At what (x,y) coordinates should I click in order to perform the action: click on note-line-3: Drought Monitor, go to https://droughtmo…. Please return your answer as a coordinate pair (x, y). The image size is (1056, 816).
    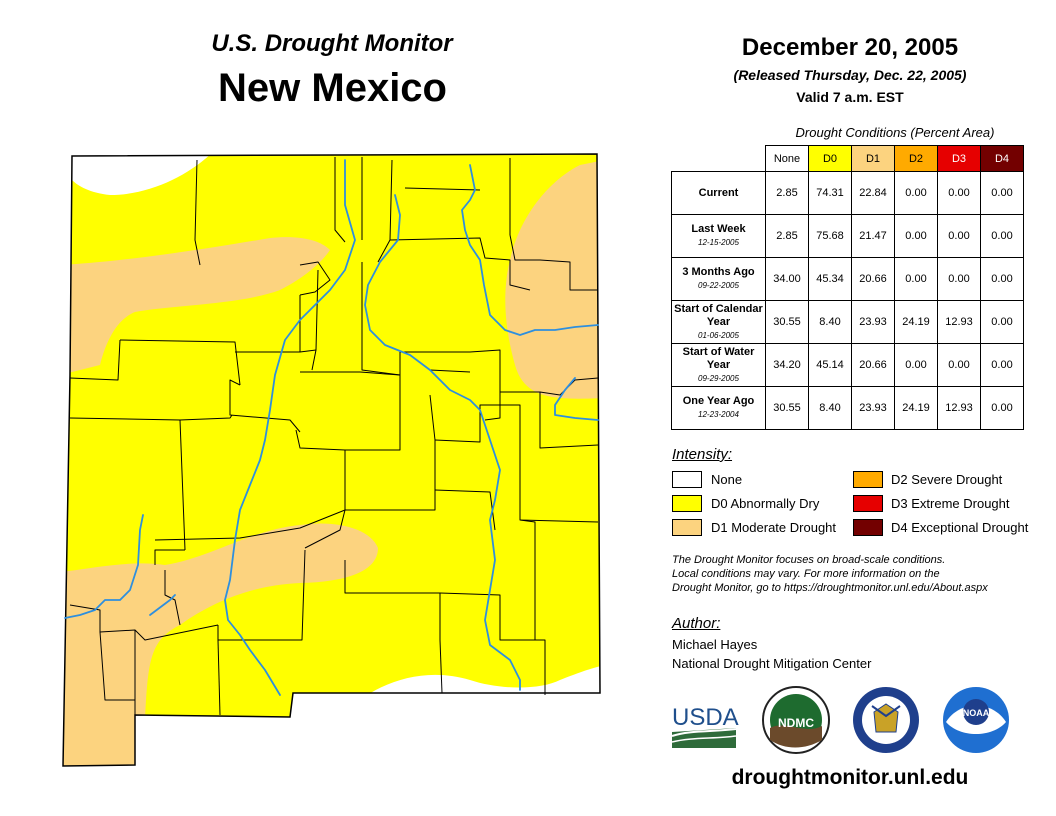
    Looking at the image, I should click on (830, 588).